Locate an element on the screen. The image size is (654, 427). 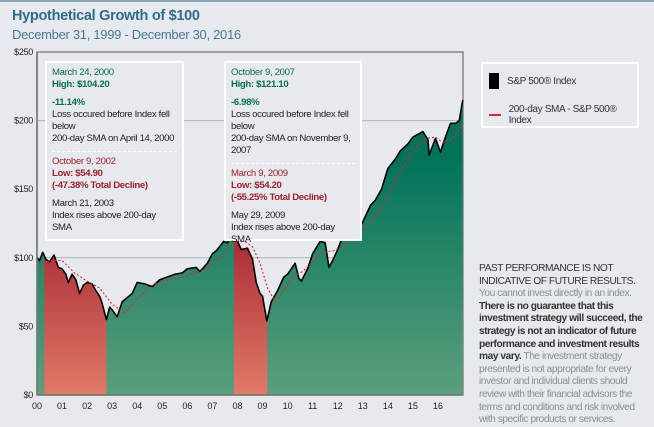
low-date: October 9, 2002 is located at coordinates (84, 161).